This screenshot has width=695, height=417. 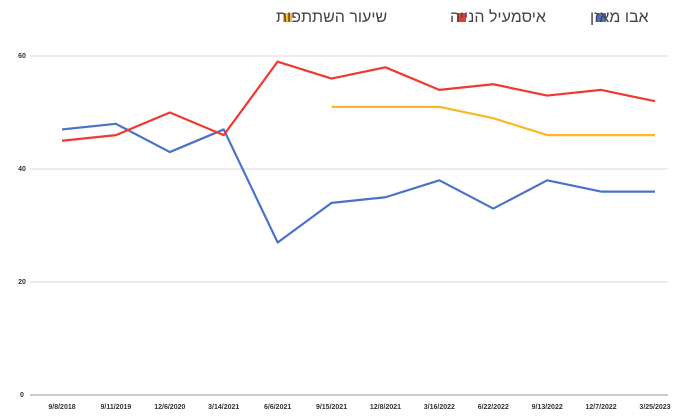 I want to click on x-tick-label: 3/16/2022, so click(x=439, y=407).